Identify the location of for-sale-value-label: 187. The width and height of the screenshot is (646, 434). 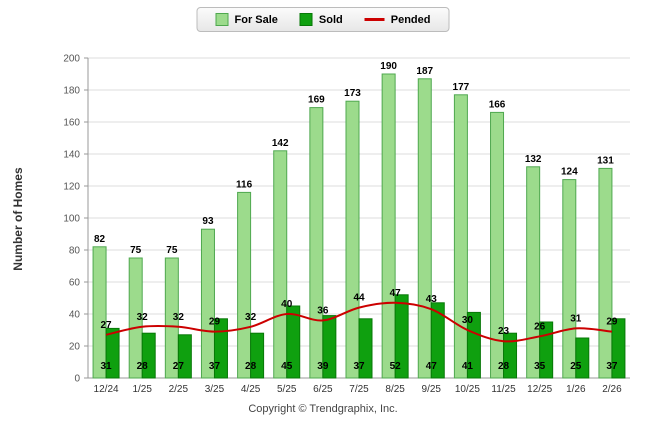
(424, 71).